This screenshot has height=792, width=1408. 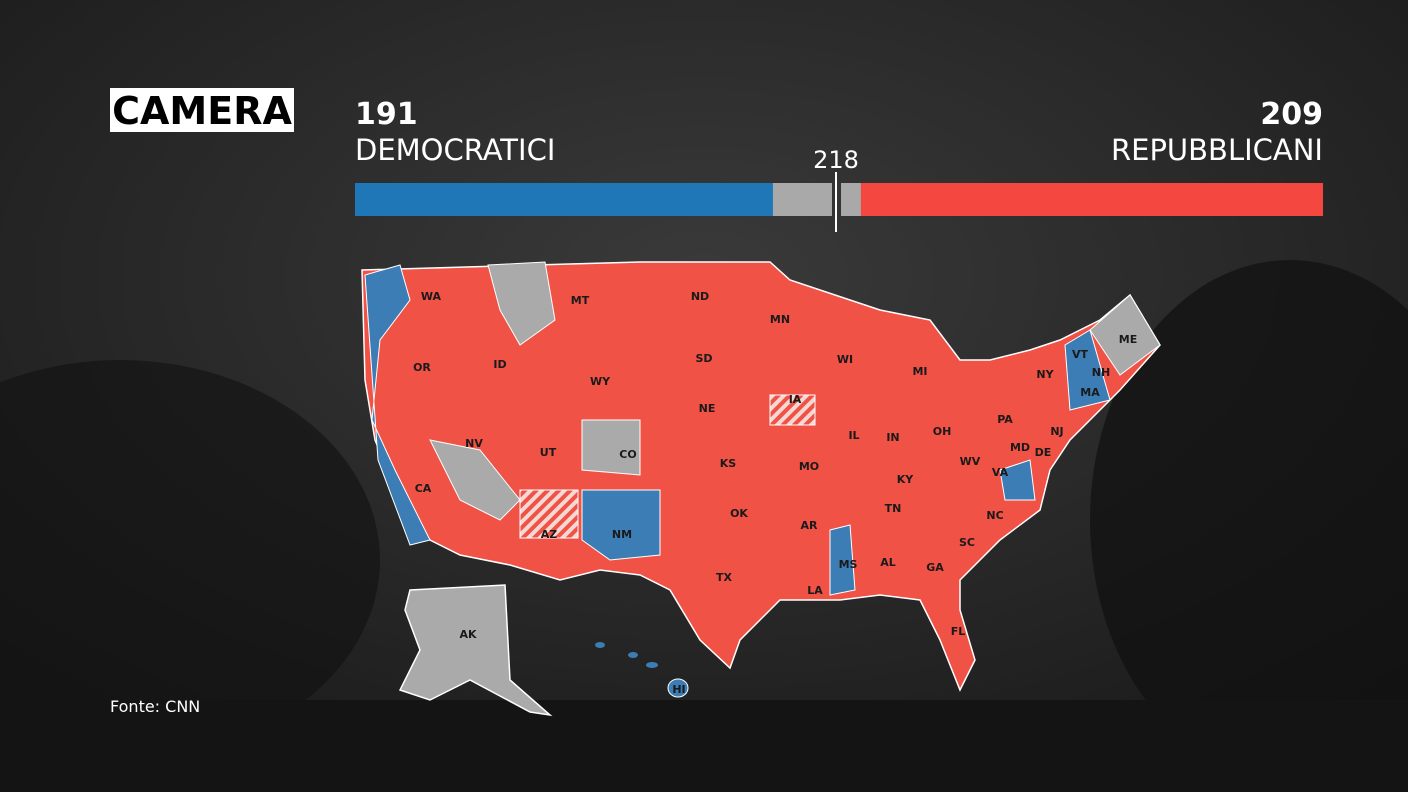 I want to click on state-label: WV, so click(x=970, y=461).